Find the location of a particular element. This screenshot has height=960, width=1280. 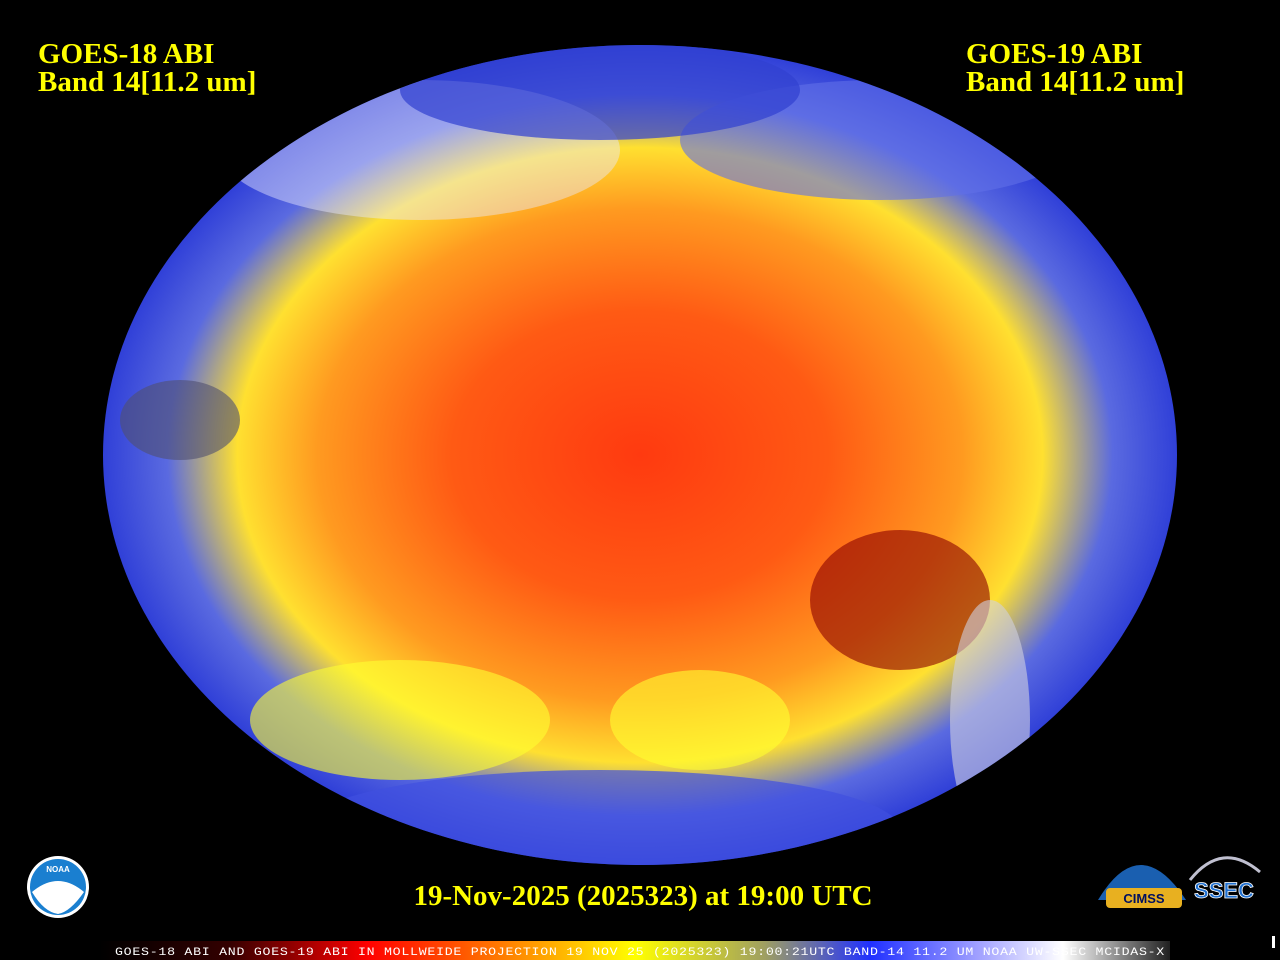

right-title: GOES-19 ABI is located at coordinates (1054, 54).